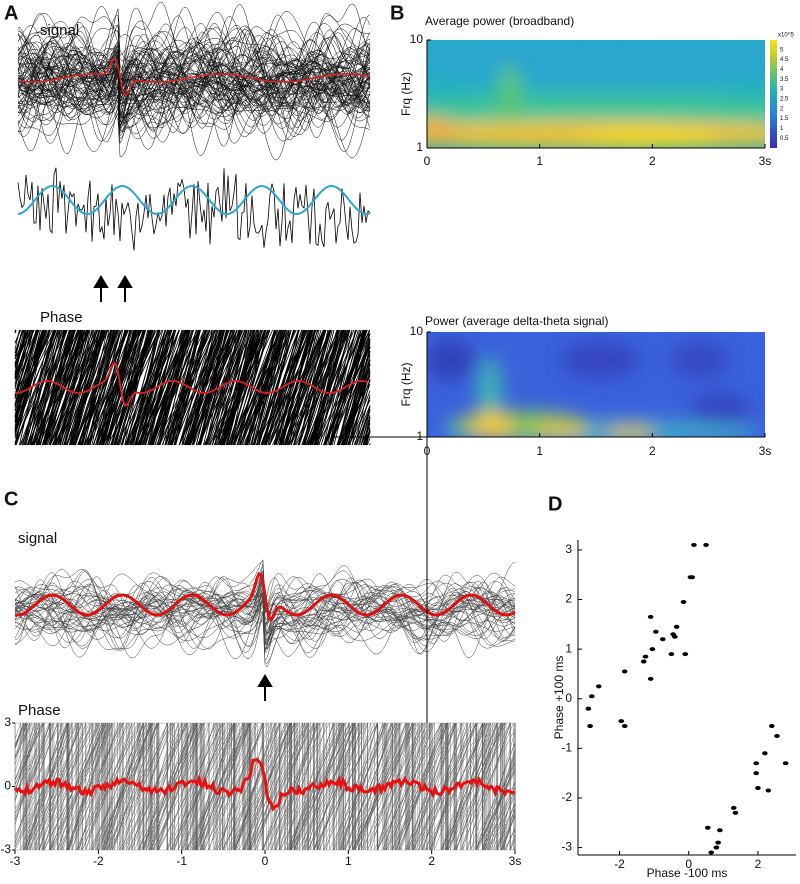 The image size is (800, 884). I want to click on panel-label: A, so click(11, 13).